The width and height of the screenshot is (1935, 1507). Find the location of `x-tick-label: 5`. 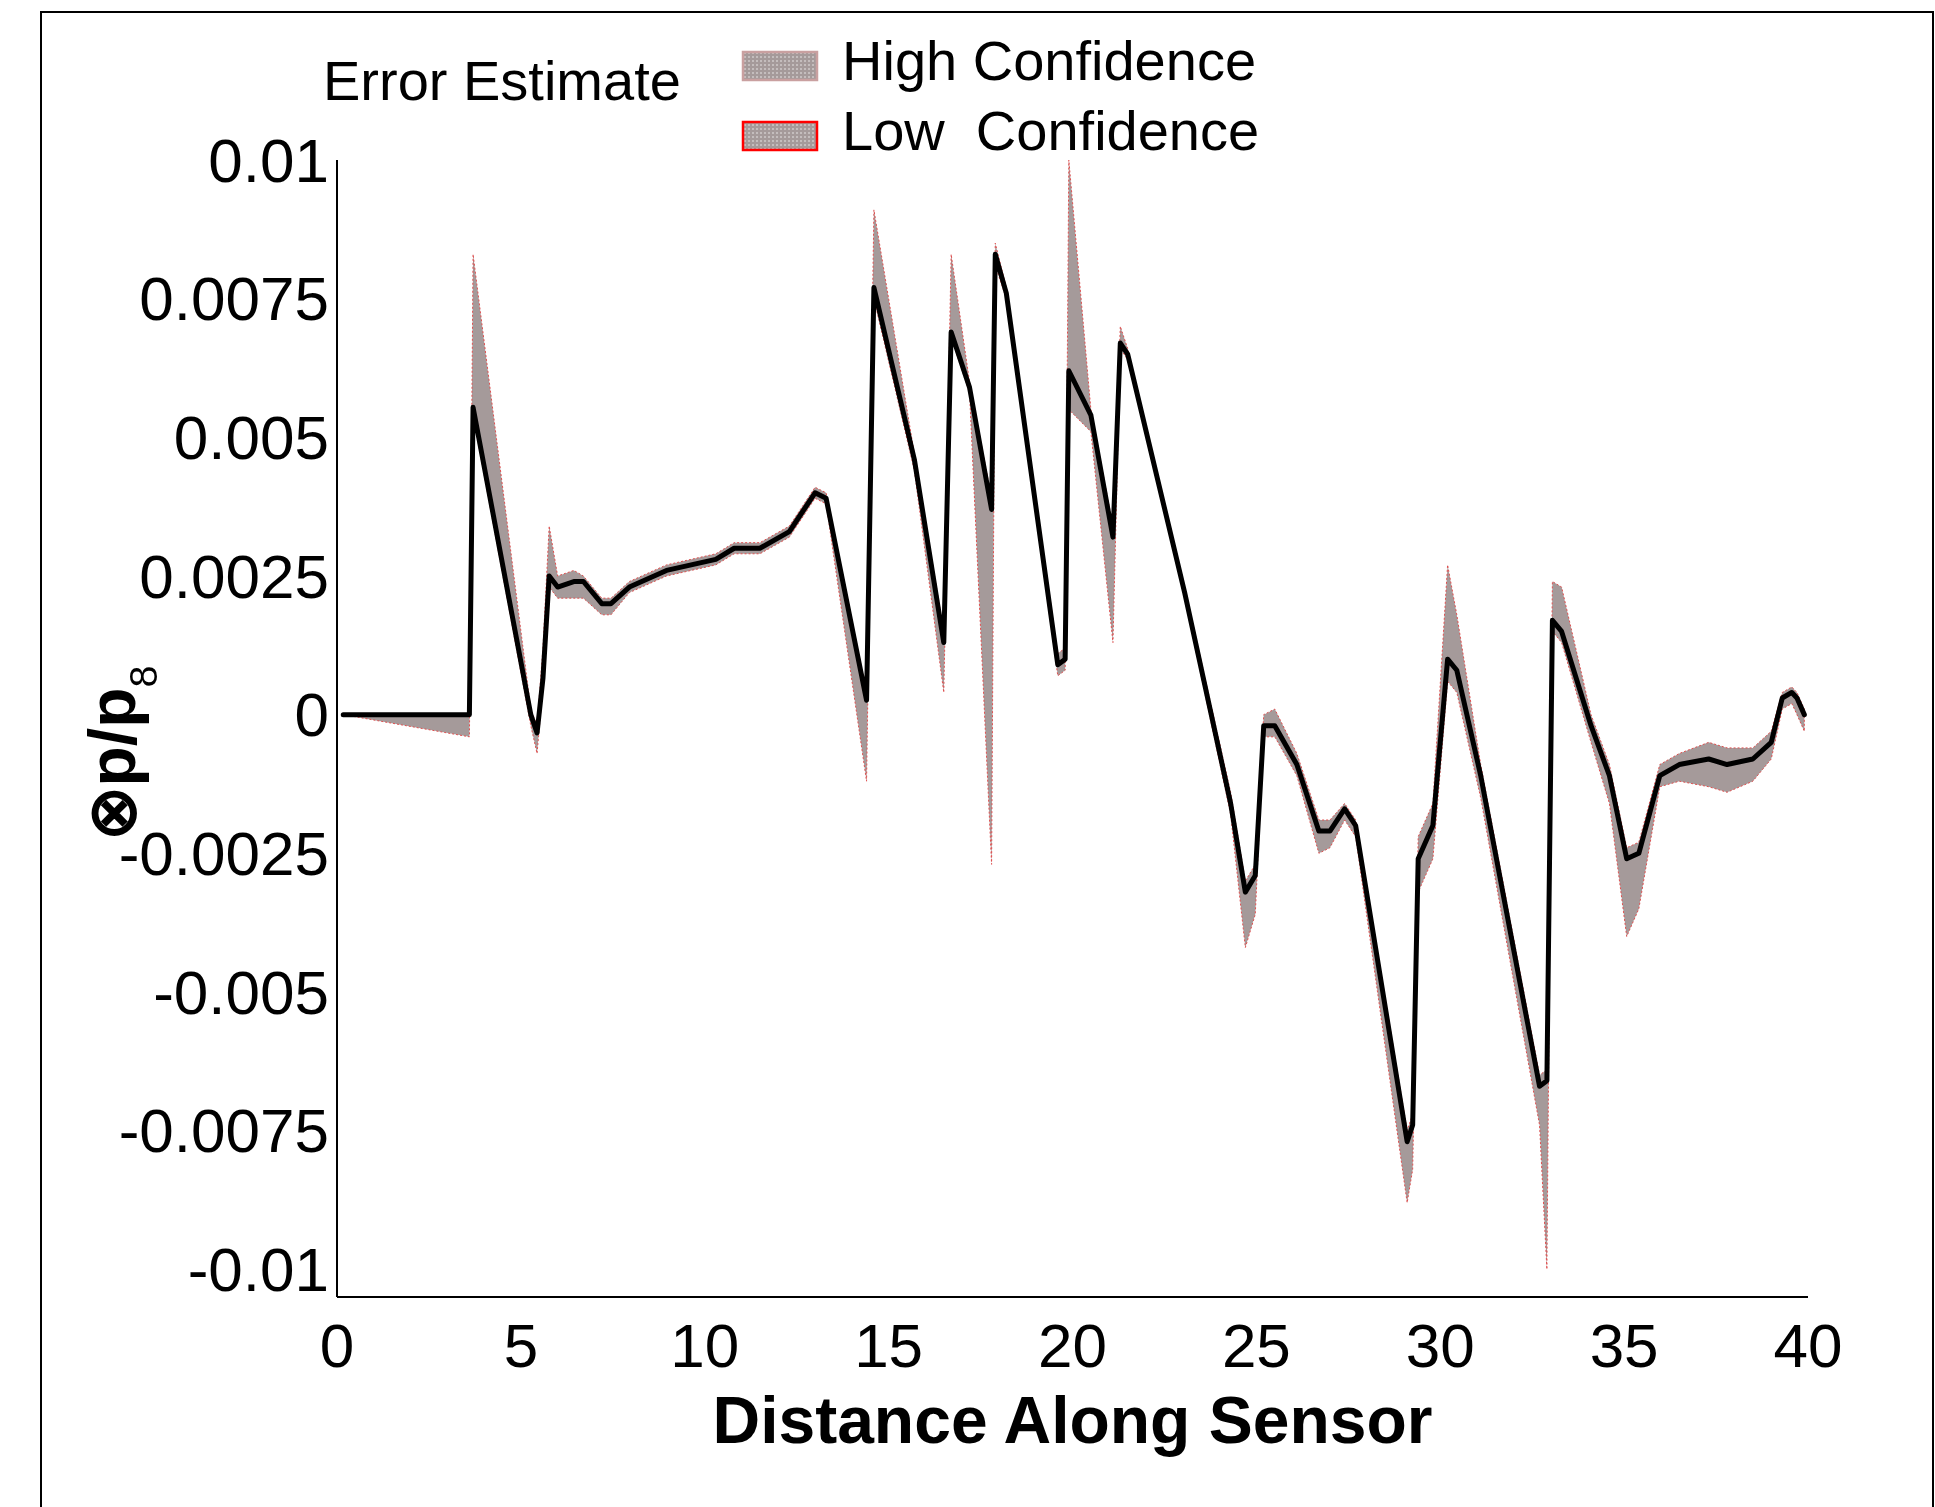

x-tick-label: 5 is located at coordinates (521, 1345).